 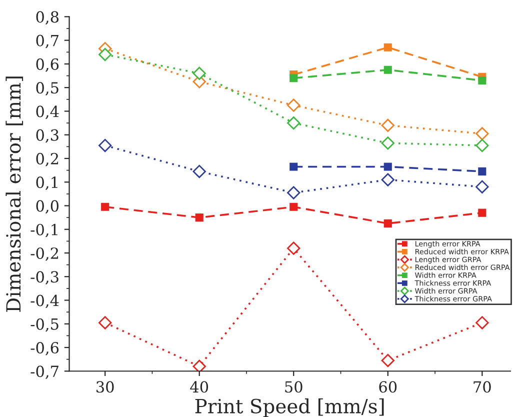 I want to click on y-tick-label: 0,2, so click(x=47, y=159).